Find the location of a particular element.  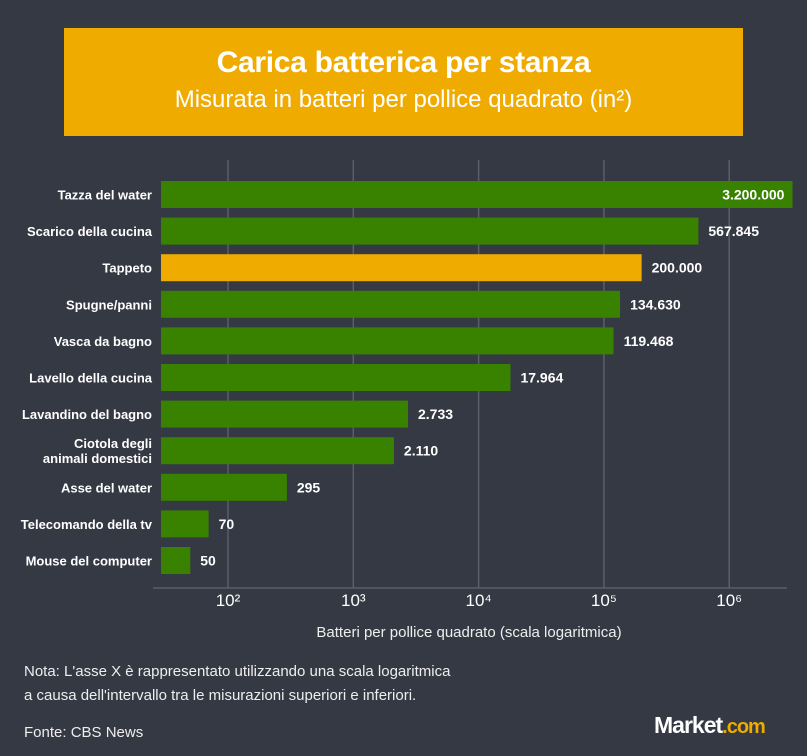

value-label: 119.468 is located at coordinates (649, 341).